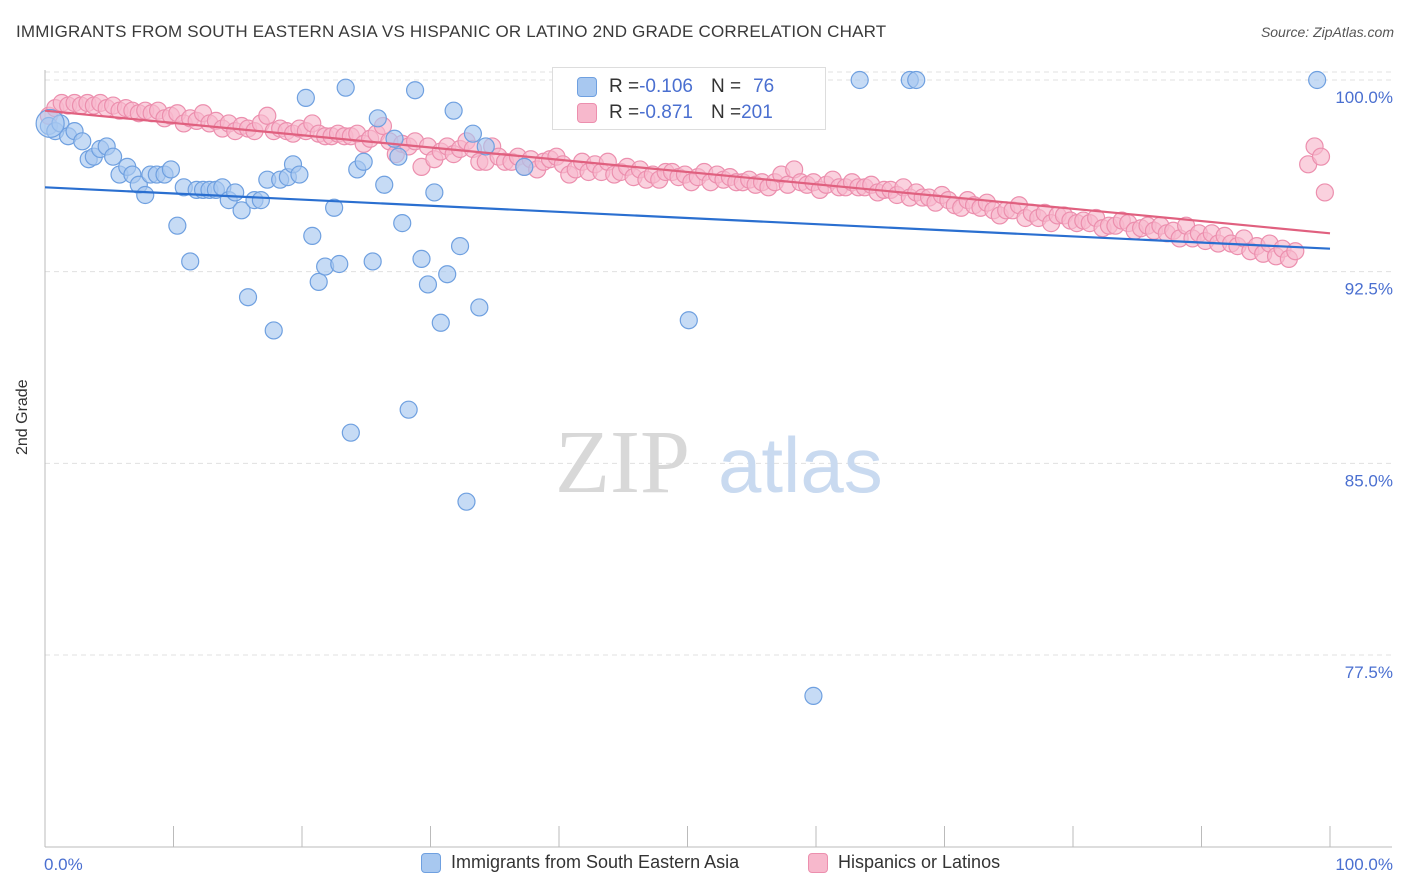  I want to click on legend-blue-label: Immigrants from South Eastern Asia, so click(595, 862).